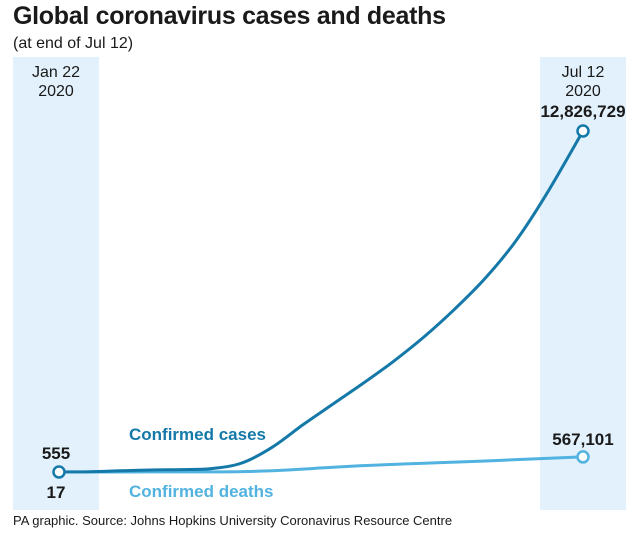  What do you see at coordinates (321, 464) in the screenshot?
I see `series-line-deaths` at bounding box center [321, 464].